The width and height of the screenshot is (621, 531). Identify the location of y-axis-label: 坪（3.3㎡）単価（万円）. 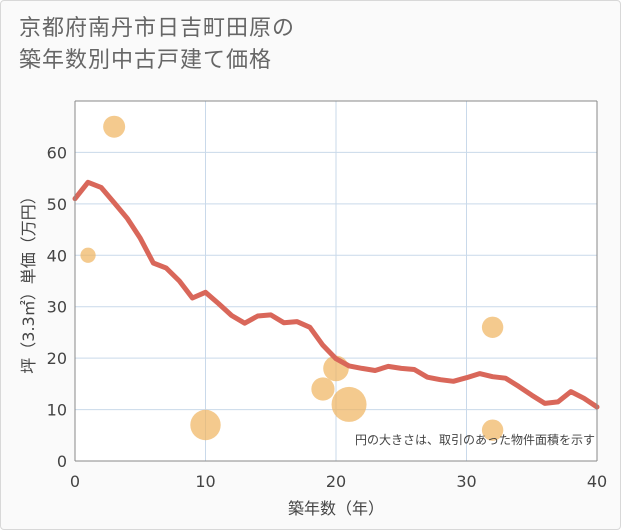
(28, 280).